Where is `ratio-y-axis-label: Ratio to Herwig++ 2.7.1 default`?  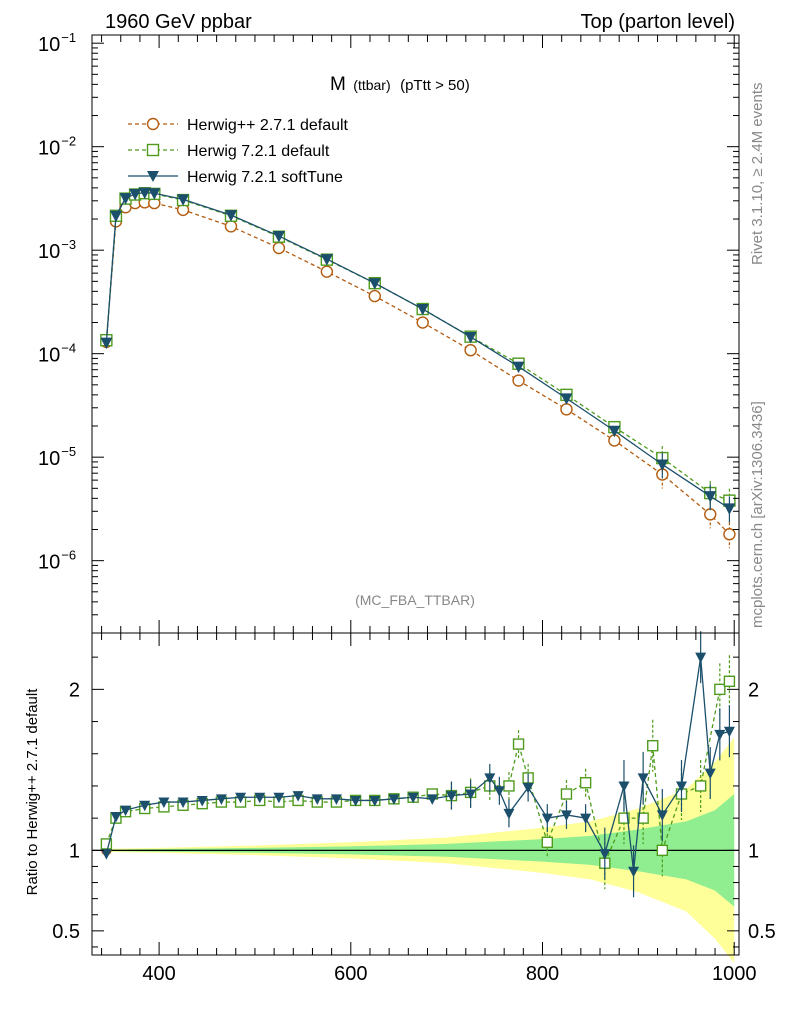
ratio-y-axis-label: Ratio to Herwig++ 2.7.1 default is located at coordinates (32, 792).